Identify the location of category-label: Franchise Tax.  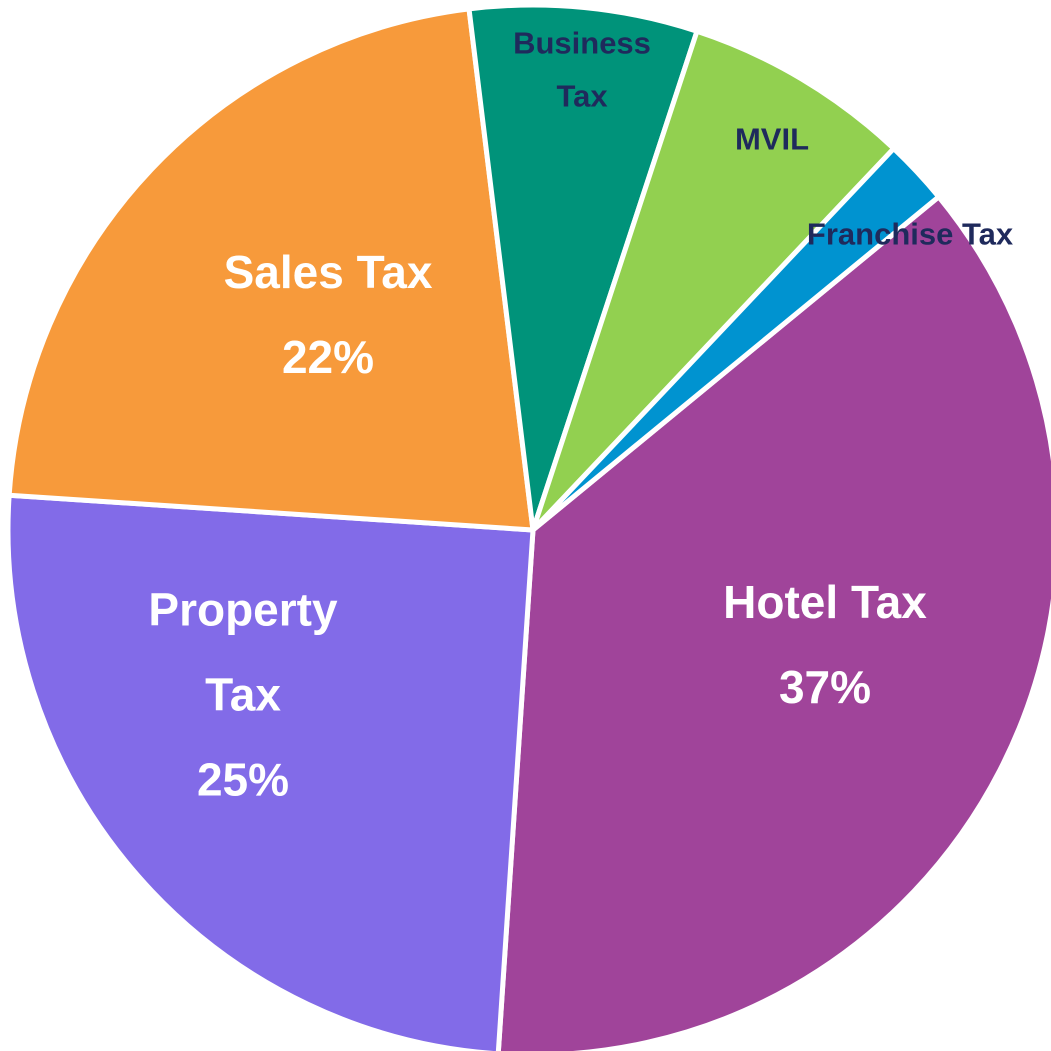
(910, 234).